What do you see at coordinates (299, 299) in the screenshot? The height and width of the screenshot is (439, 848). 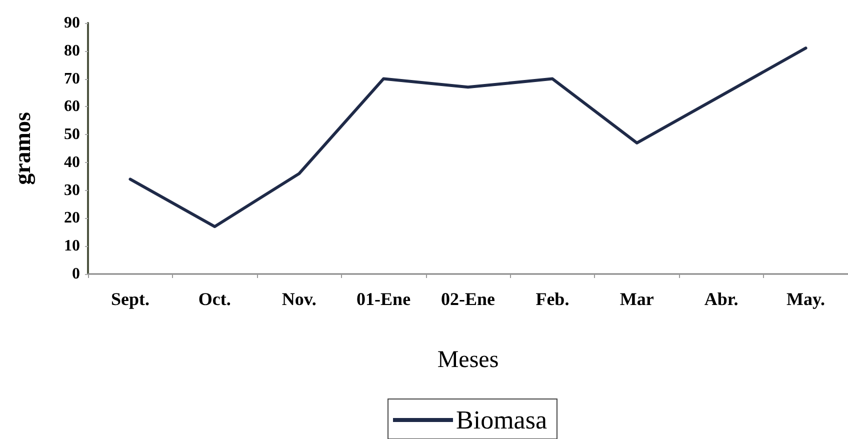 I see `x-tick-label: Nov.` at bounding box center [299, 299].